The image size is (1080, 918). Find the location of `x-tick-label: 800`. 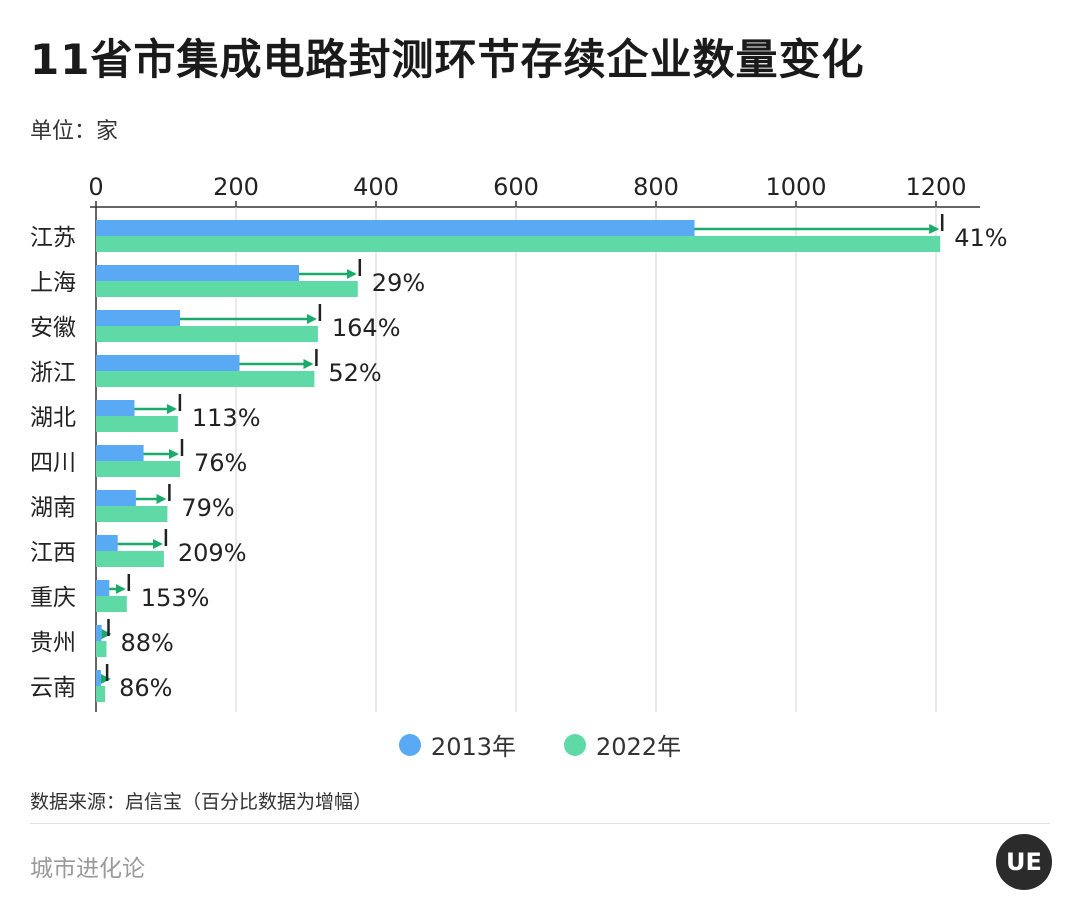

x-tick-label: 800 is located at coordinates (656, 187).